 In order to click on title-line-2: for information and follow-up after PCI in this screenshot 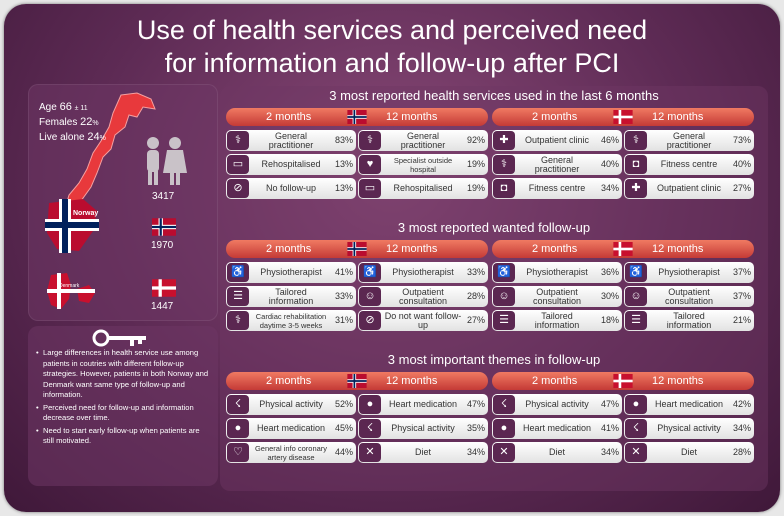, I will do `click(392, 63)`.